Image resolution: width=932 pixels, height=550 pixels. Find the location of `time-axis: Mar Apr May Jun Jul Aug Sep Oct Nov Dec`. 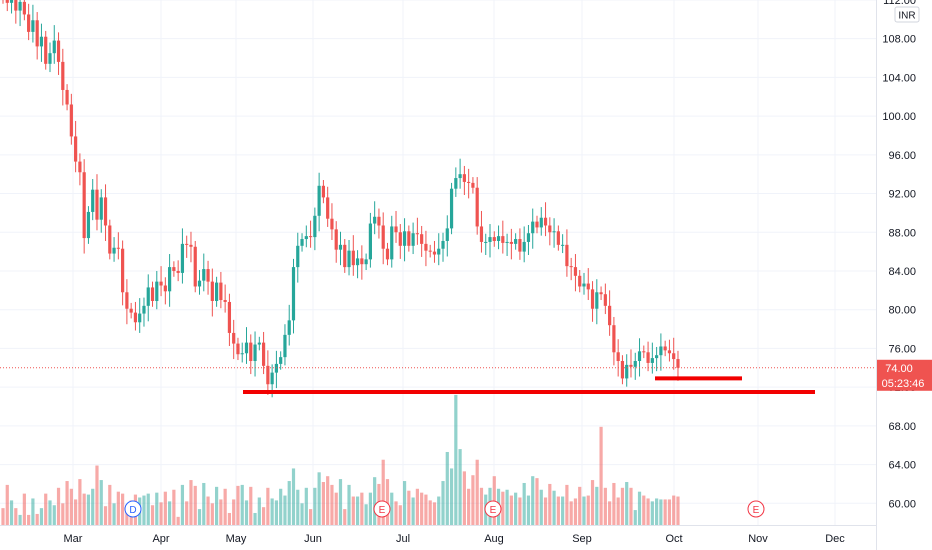

time-axis: Mar Apr May Jun Jul Aug Sep Oct Nov Dec is located at coordinates (455, 539).